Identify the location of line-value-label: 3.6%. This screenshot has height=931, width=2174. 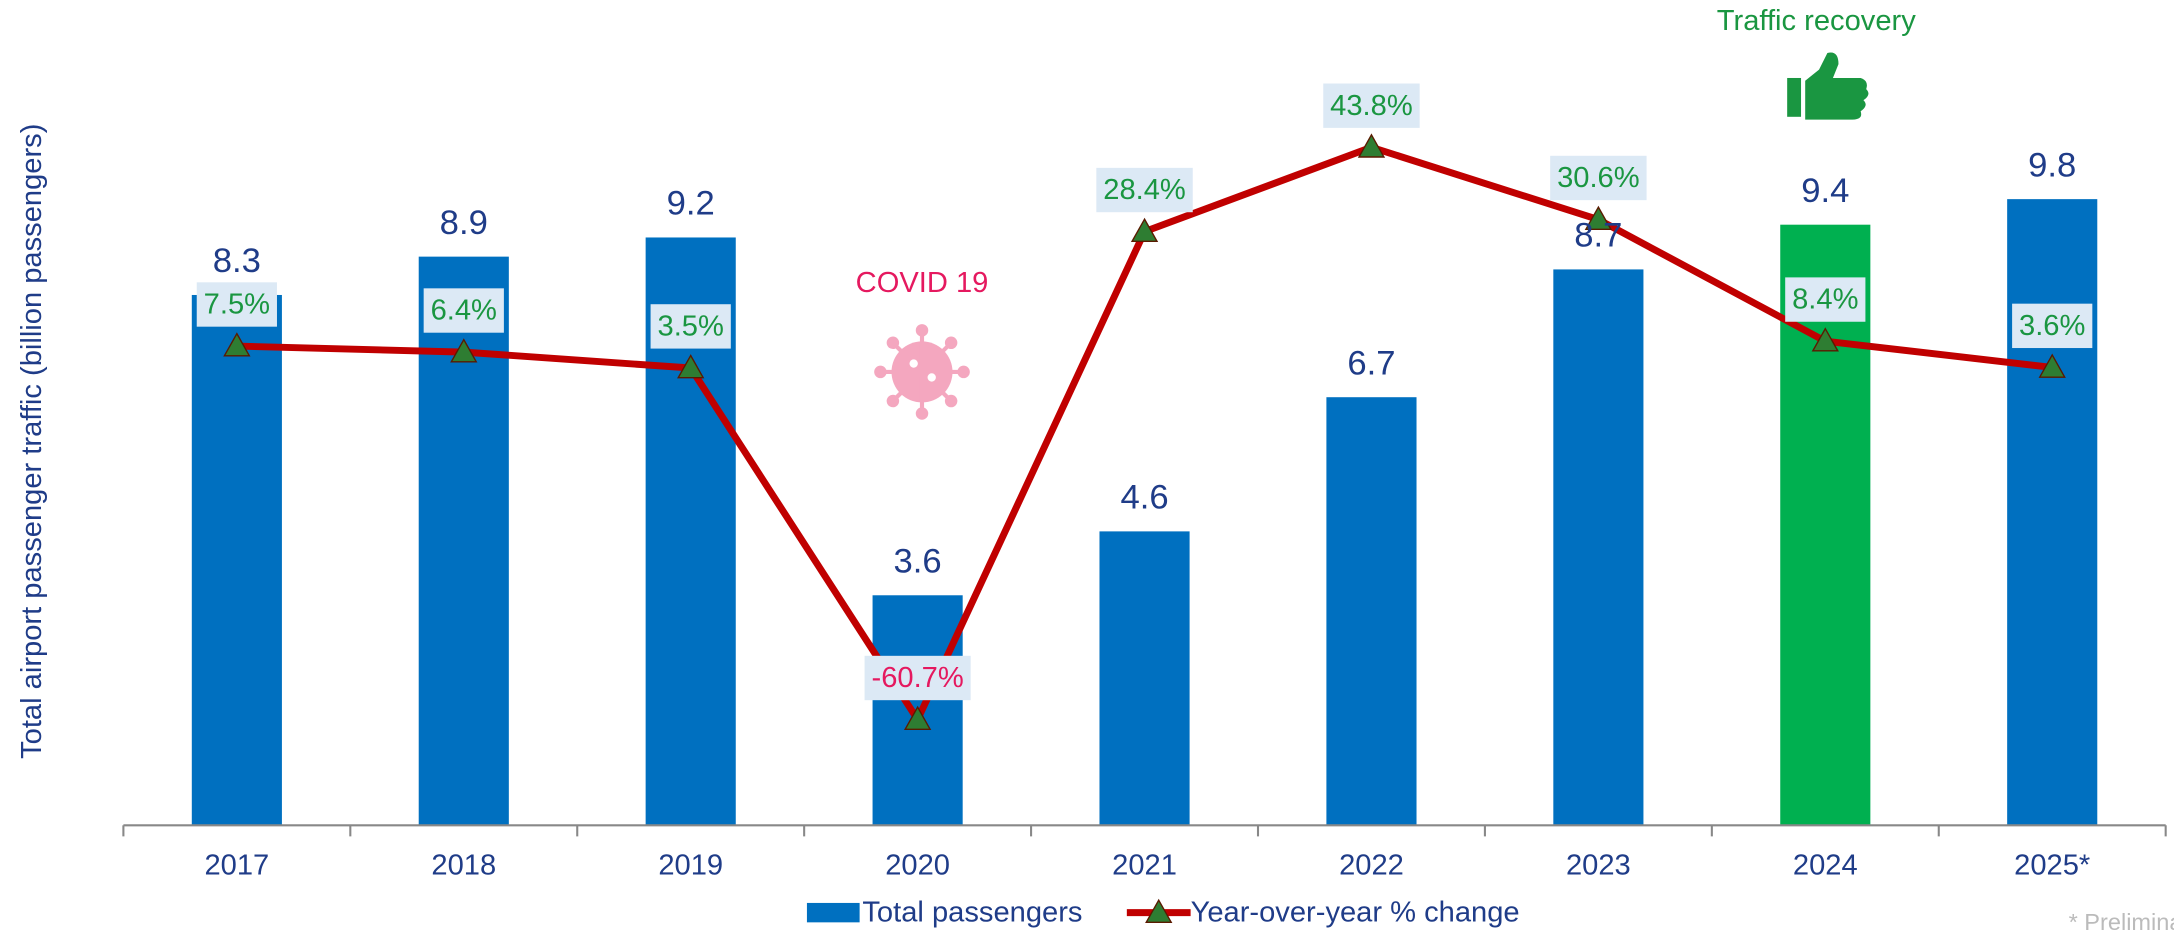
(2052, 326).